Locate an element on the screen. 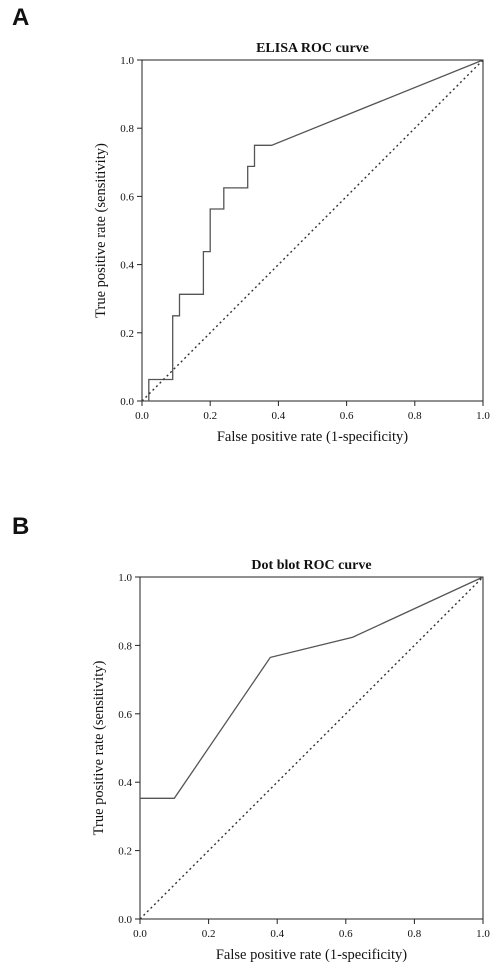  panel-letter: A is located at coordinates (21, 17).